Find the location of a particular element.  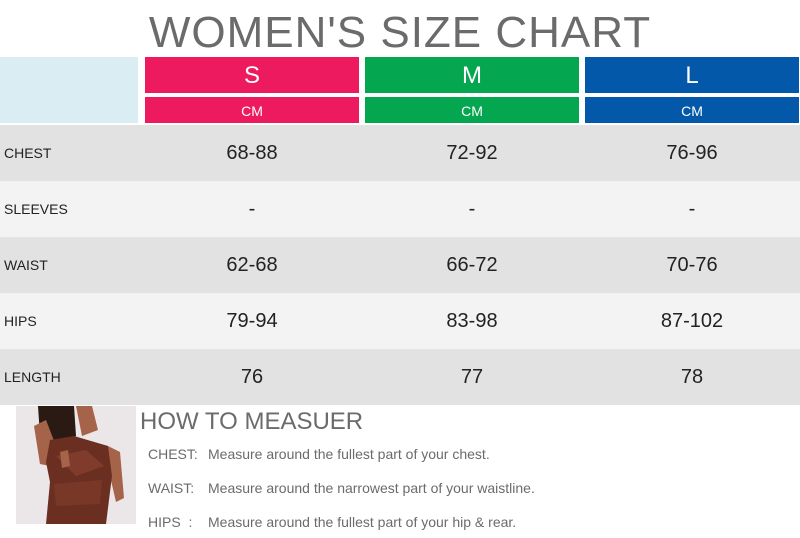

row-label: SLEEVES is located at coordinates (36, 209).